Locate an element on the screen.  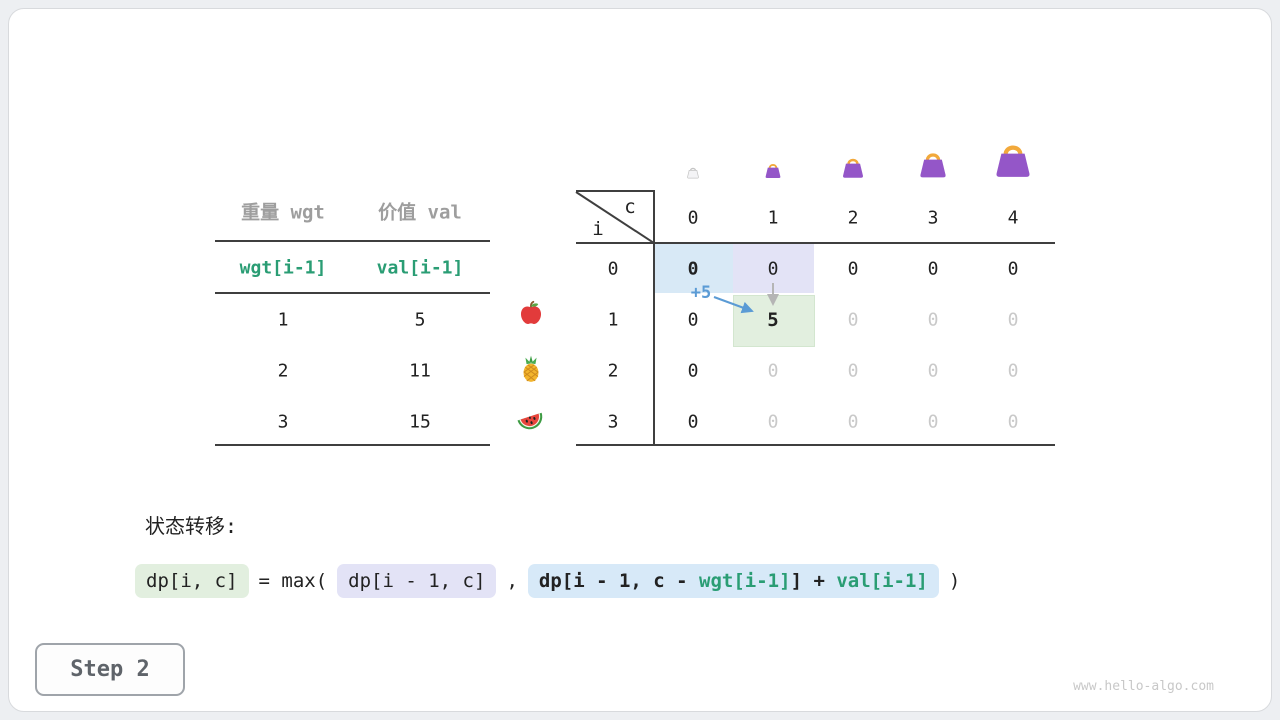
dp-cell-0-0: 0 is located at coordinates (693, 269).